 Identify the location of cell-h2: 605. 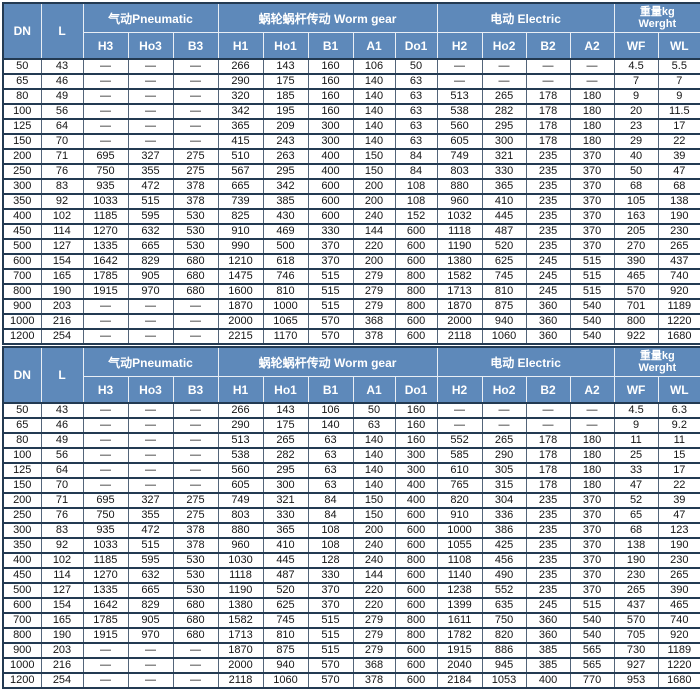
(459, 141).